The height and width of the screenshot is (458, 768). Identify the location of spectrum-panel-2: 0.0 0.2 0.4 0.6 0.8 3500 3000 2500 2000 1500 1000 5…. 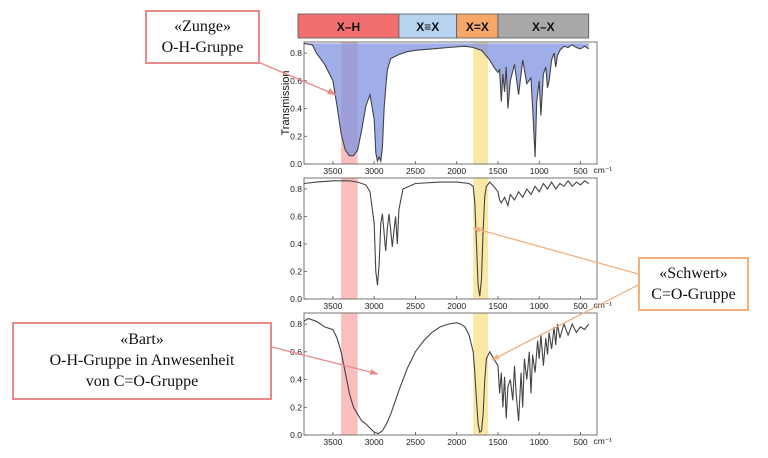
(451, 244).